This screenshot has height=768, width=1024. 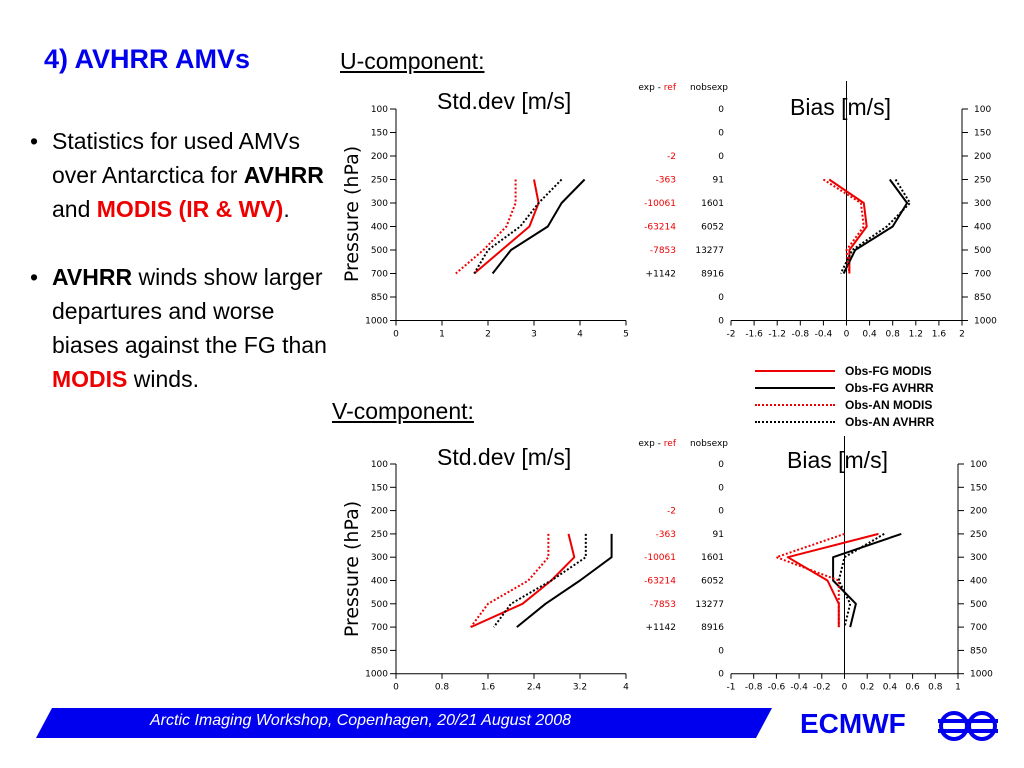 What do you see at coordinates (853, 723) in the screenshot?
I see `ecmwf-logo-text: ECMWF` at bounding box center [853, 723].